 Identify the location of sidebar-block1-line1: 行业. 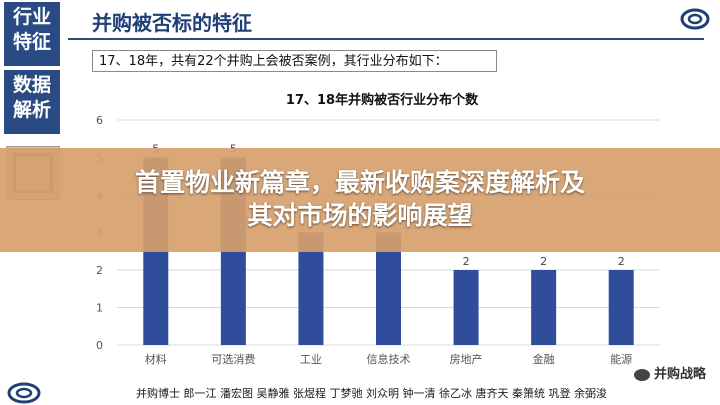
(31, 17).